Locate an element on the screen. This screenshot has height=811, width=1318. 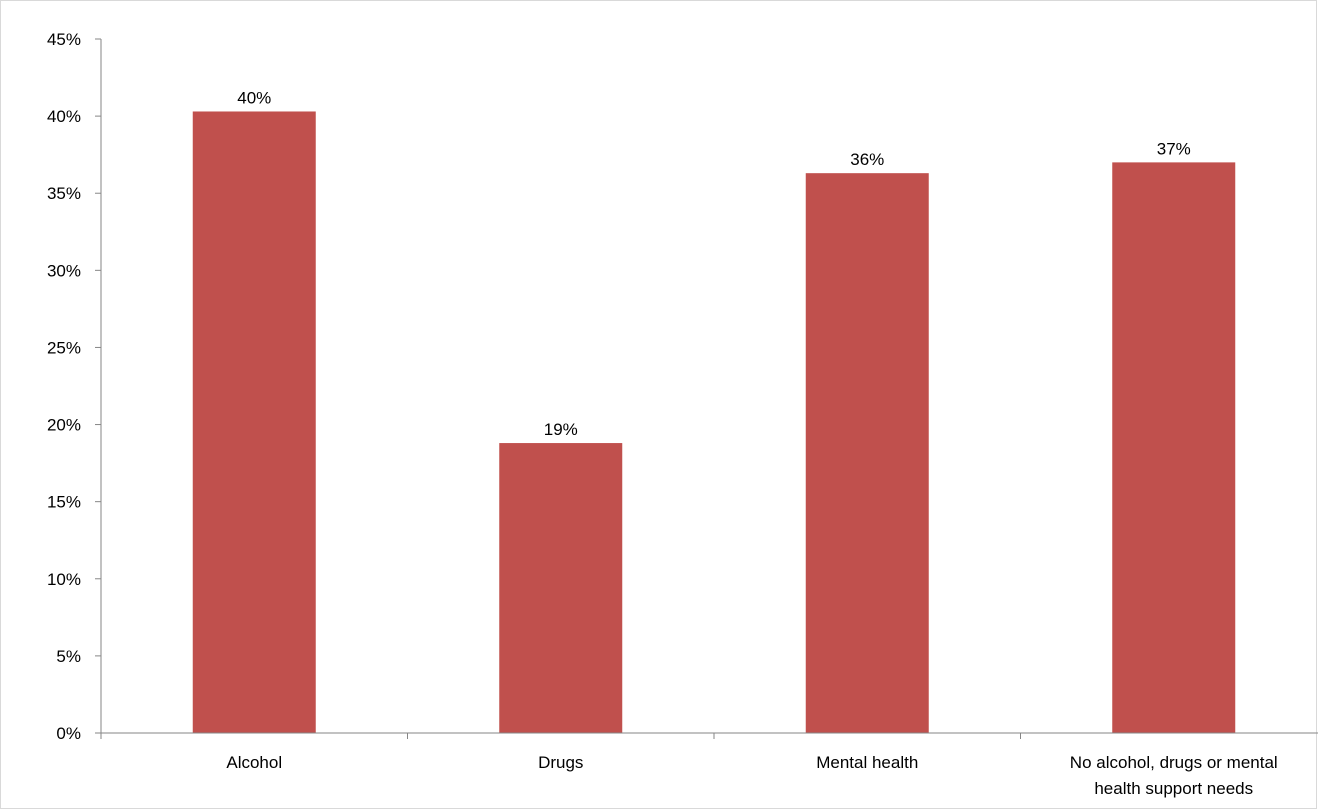
data-label: 19% is located at coordinates (561, 429).